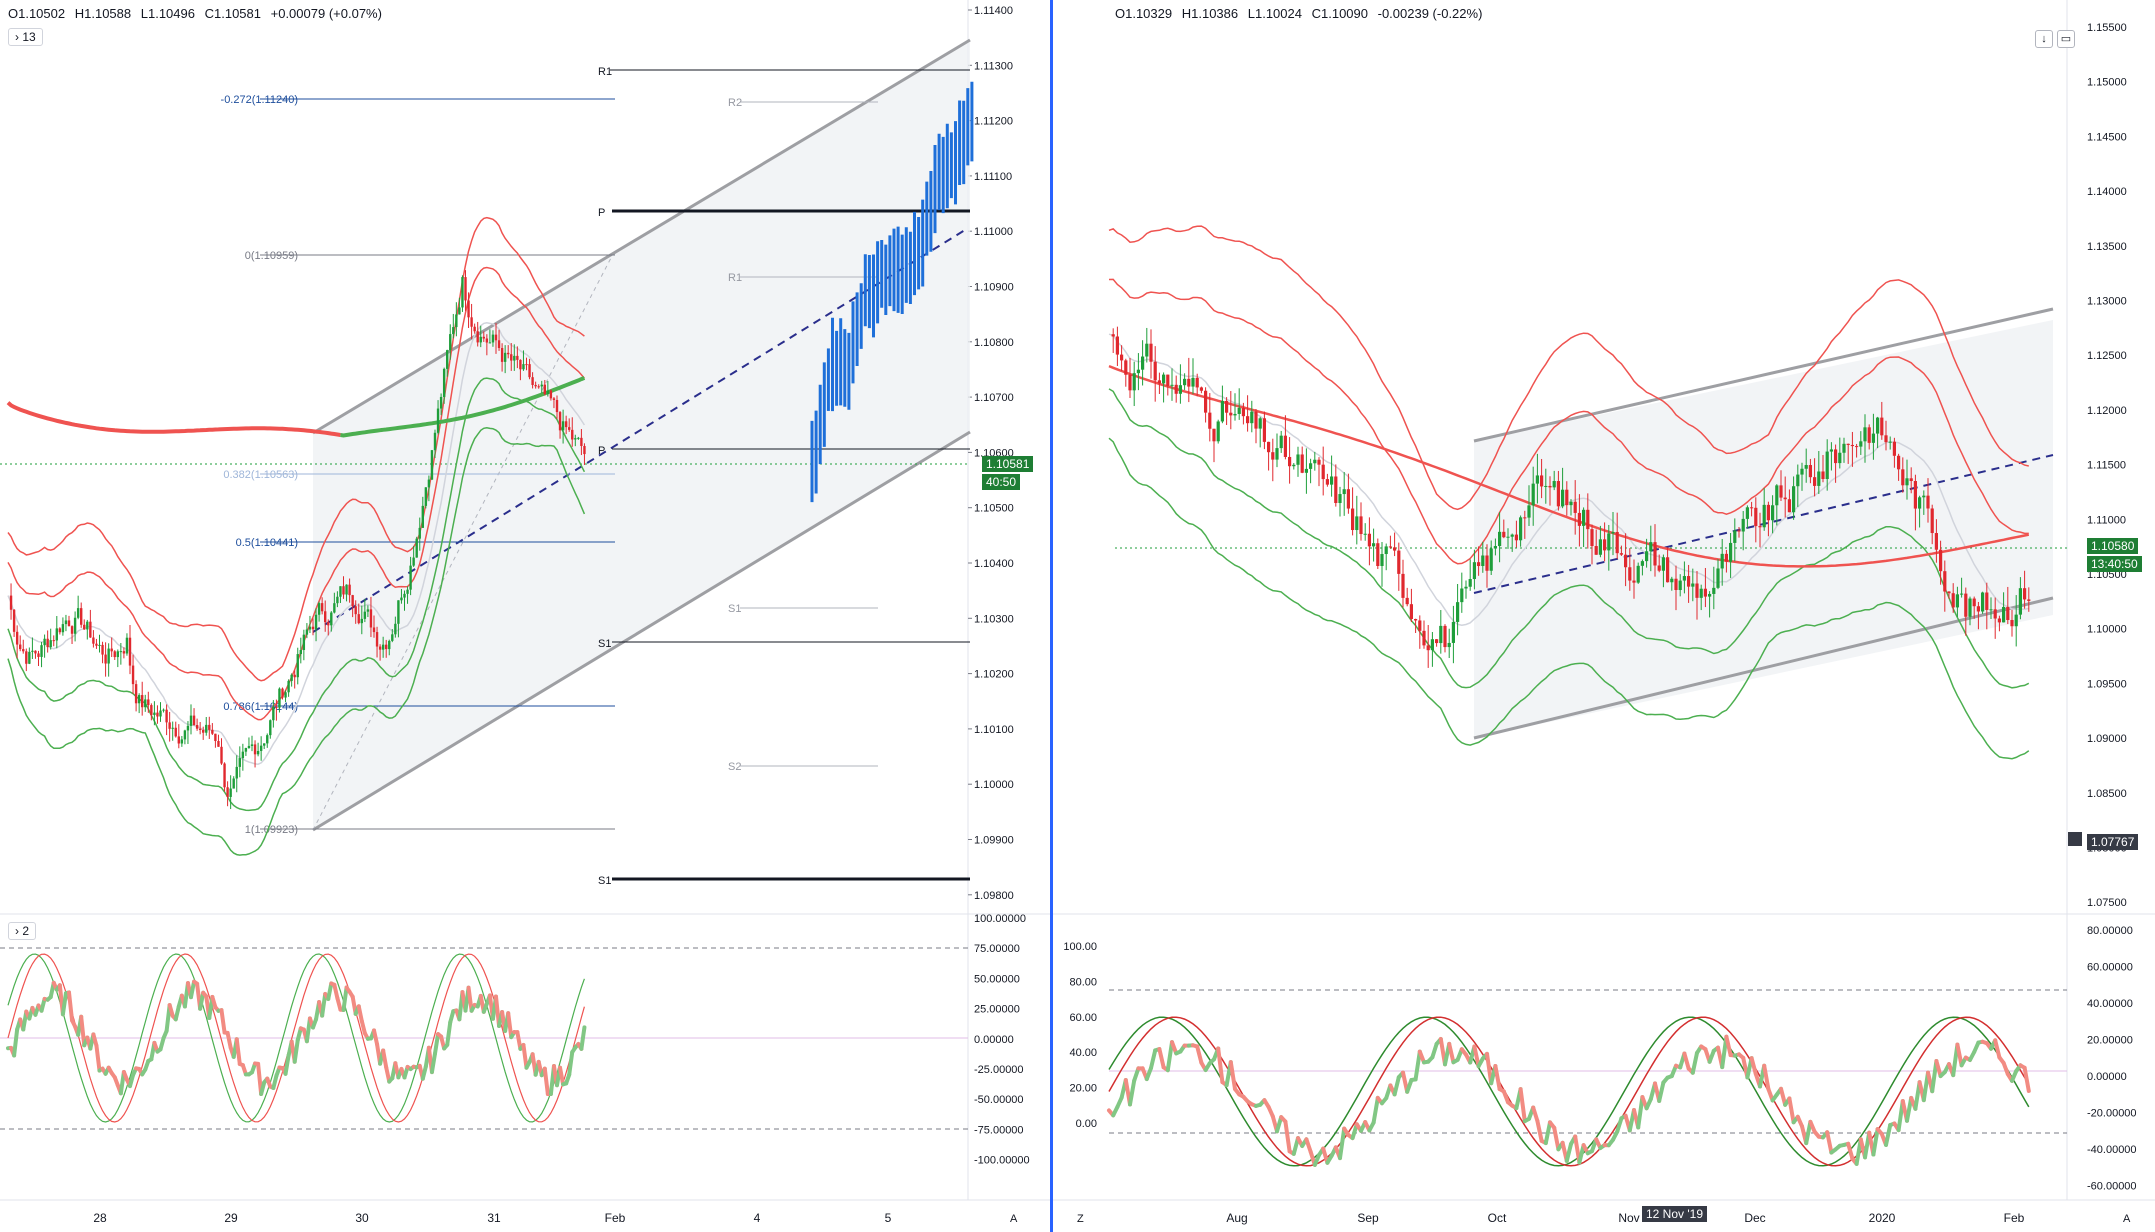  I want to click on left-indicator-toggle: › 13, so click(25, 37).